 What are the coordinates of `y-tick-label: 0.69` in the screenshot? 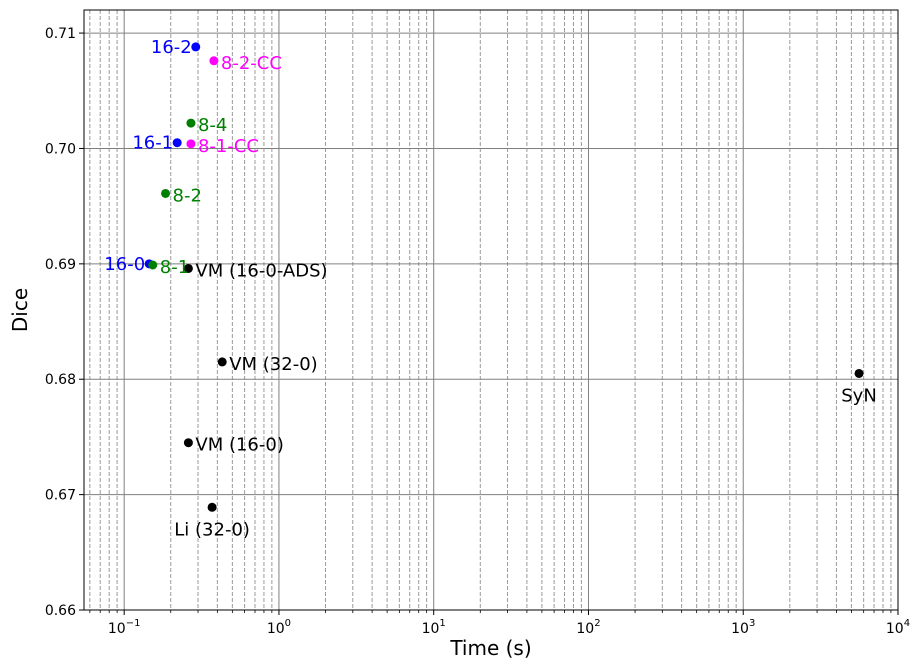 It's located at (60, 265).